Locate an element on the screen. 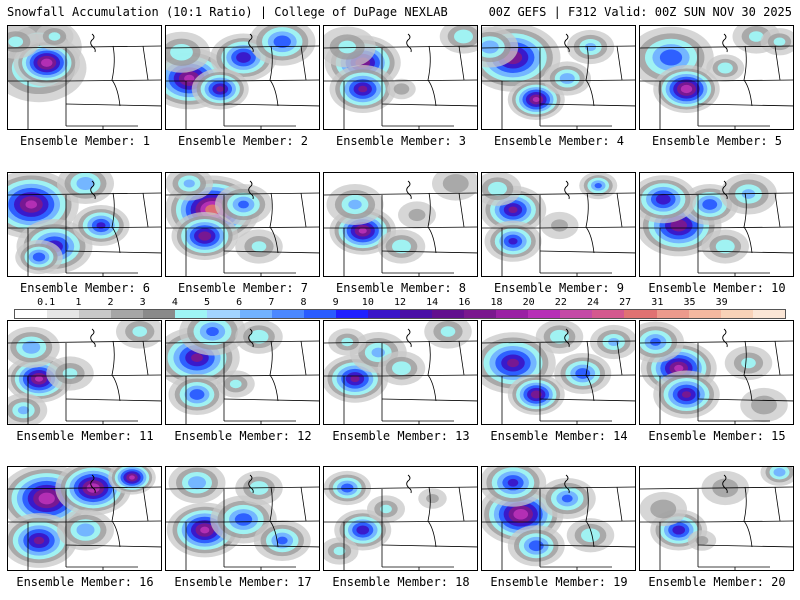  ensemble-member-label: Ensemble Member: 13 is located at coordinates (401, 436).